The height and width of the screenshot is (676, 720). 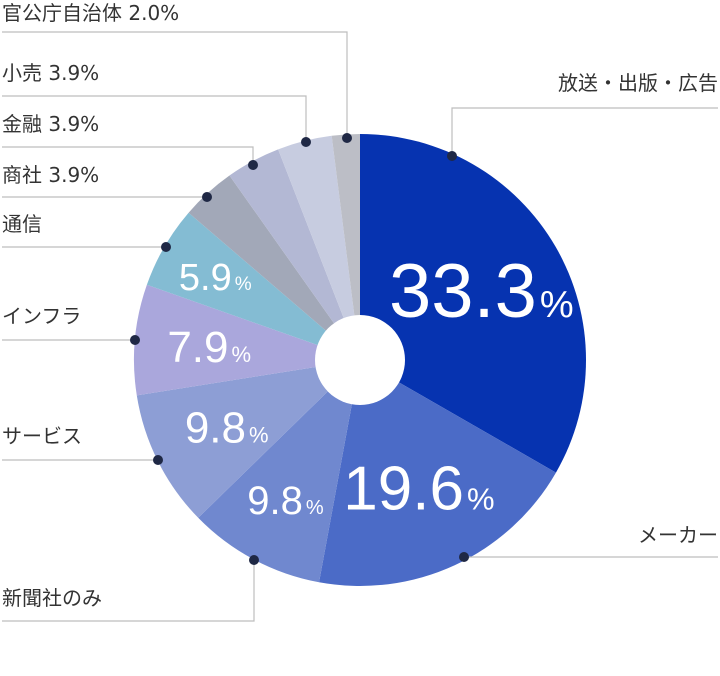 I want to click on slice-value-label: 33.3%, so click(x=481, y=291).